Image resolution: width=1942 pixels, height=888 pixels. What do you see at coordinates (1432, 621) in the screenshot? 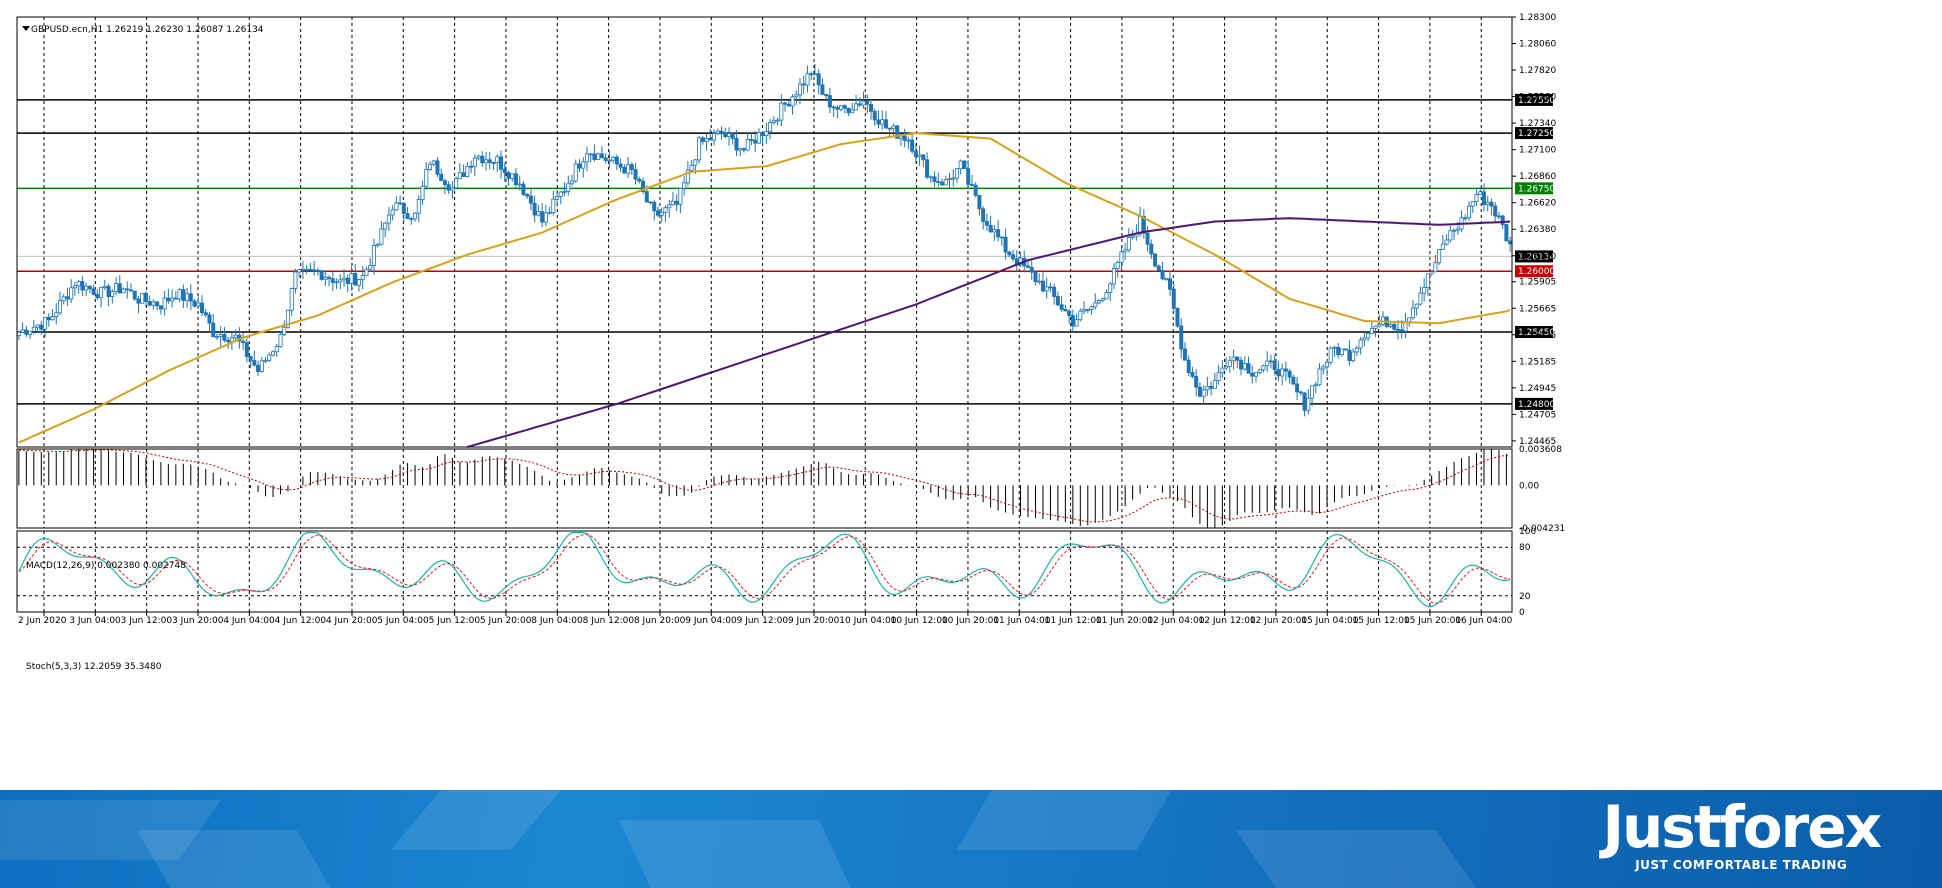
I see `x-tick-label: 15 Jun 20:00` at bounding box center [1432, 621].